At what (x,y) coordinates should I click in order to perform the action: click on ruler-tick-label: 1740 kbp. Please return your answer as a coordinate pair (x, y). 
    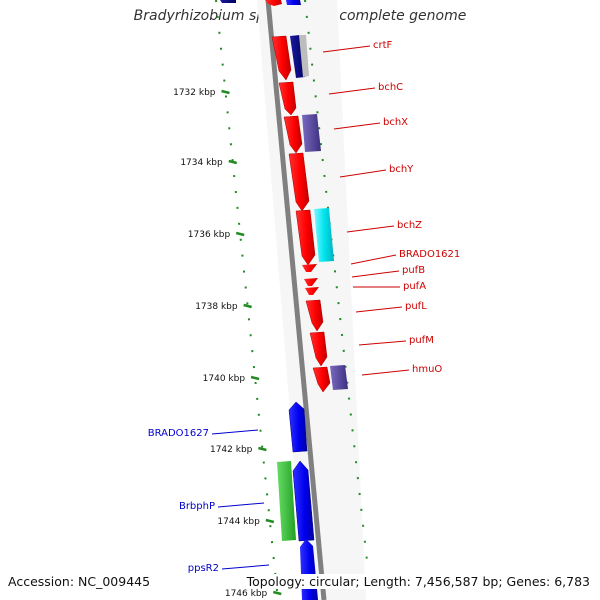
    Looking at the image, I should click on (224, 379).